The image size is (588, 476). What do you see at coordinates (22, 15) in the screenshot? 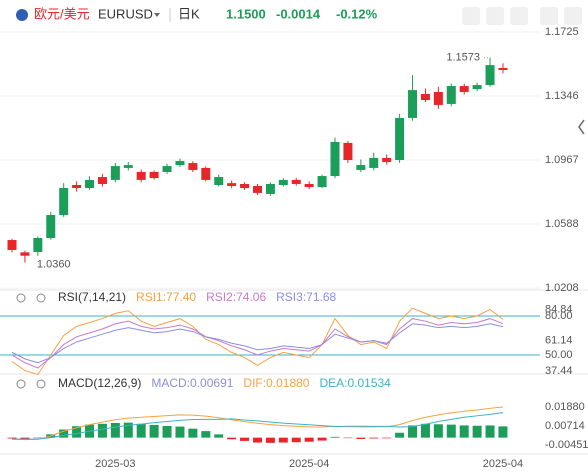
I see `flag-icon` at bounding box center [22, 15].